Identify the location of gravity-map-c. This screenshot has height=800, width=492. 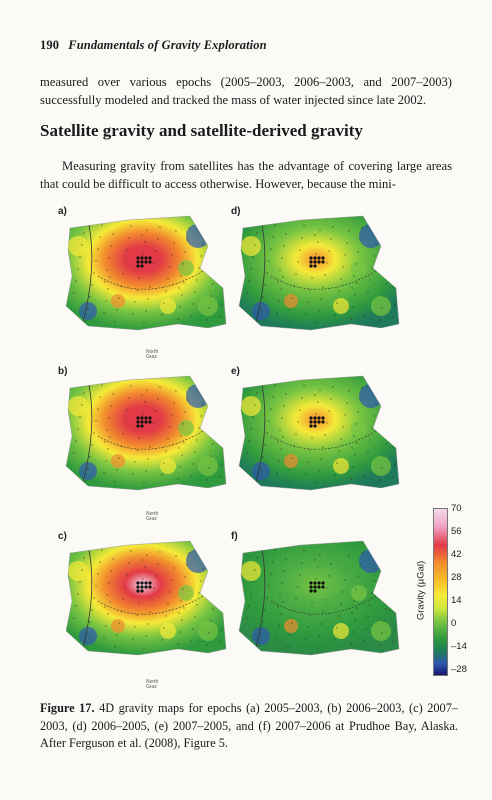
(146, 598).